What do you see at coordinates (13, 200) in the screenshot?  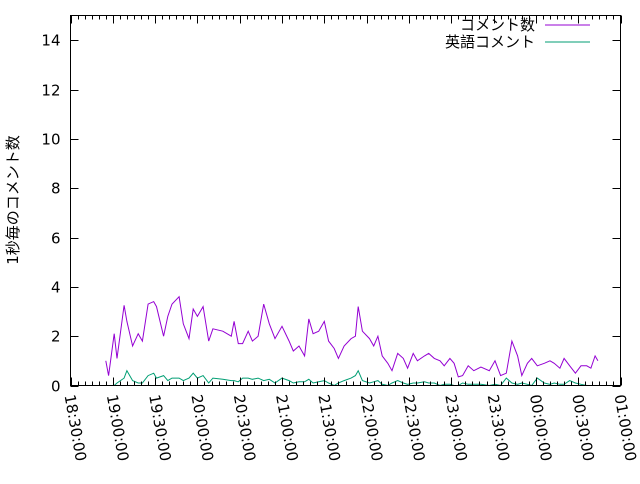 I see `y-axis-label: 1秒毎のコメント数` at bounding box center [13, 200].